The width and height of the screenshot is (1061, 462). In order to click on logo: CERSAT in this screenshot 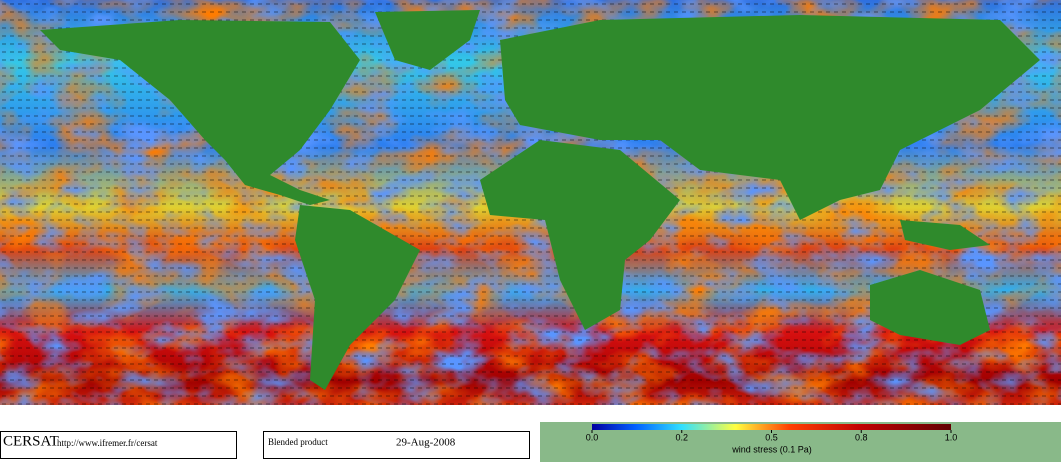, I will do `click(31, 441)`.